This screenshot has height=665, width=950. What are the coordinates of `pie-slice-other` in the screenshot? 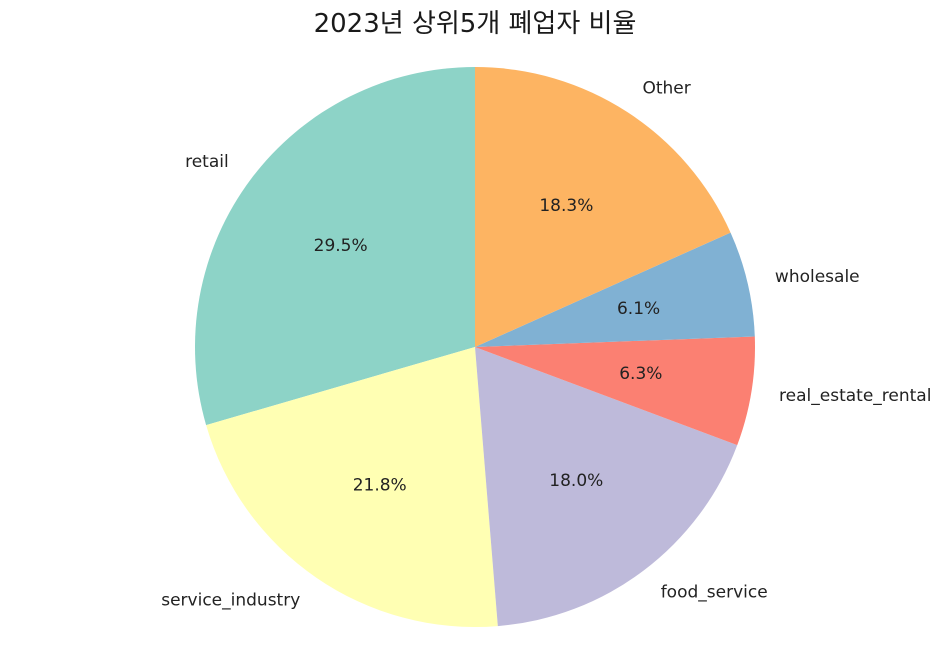 It's located at (603, 207).